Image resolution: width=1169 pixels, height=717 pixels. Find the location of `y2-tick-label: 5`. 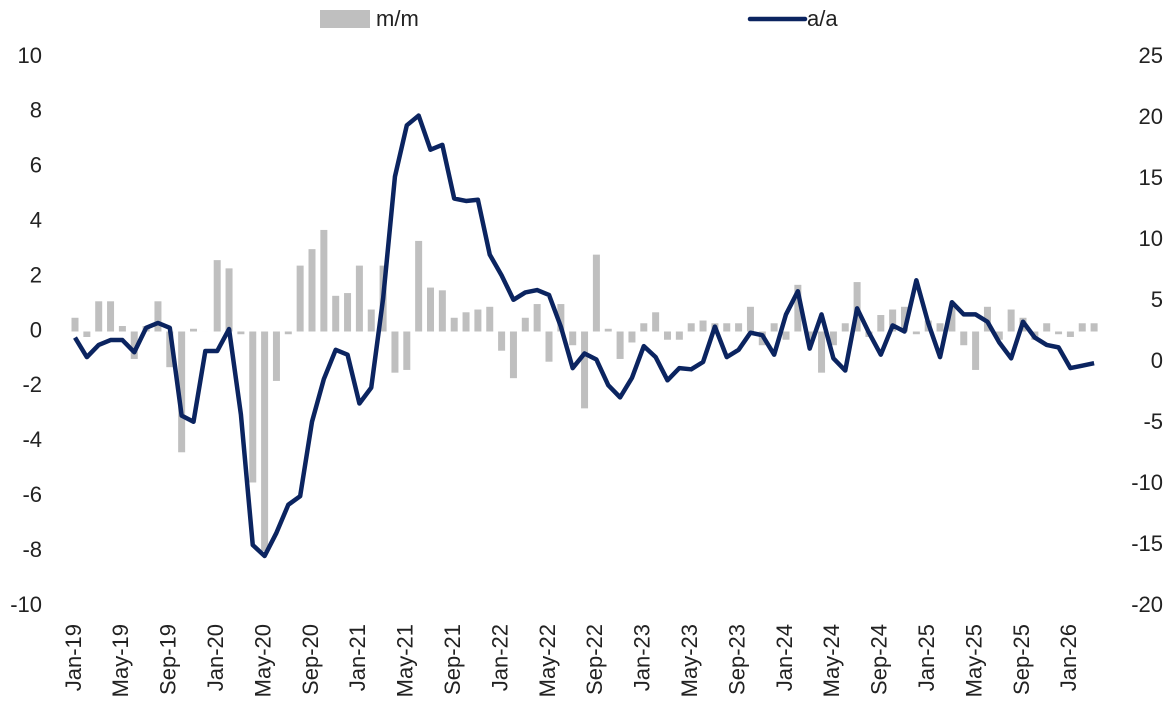

y2-tick-label: 5 is located at coordinates (1157, 299).